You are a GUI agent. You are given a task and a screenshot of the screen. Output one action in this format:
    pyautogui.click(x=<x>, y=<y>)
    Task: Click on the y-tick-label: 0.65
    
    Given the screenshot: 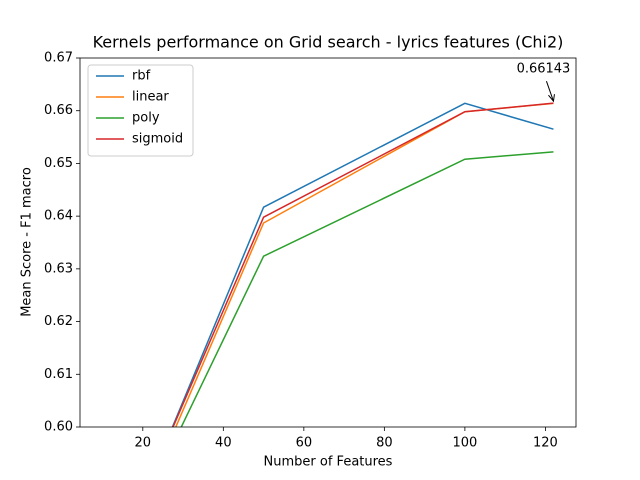 What is the action you would take?
    pyautogui.click(x=58, y=163)
    